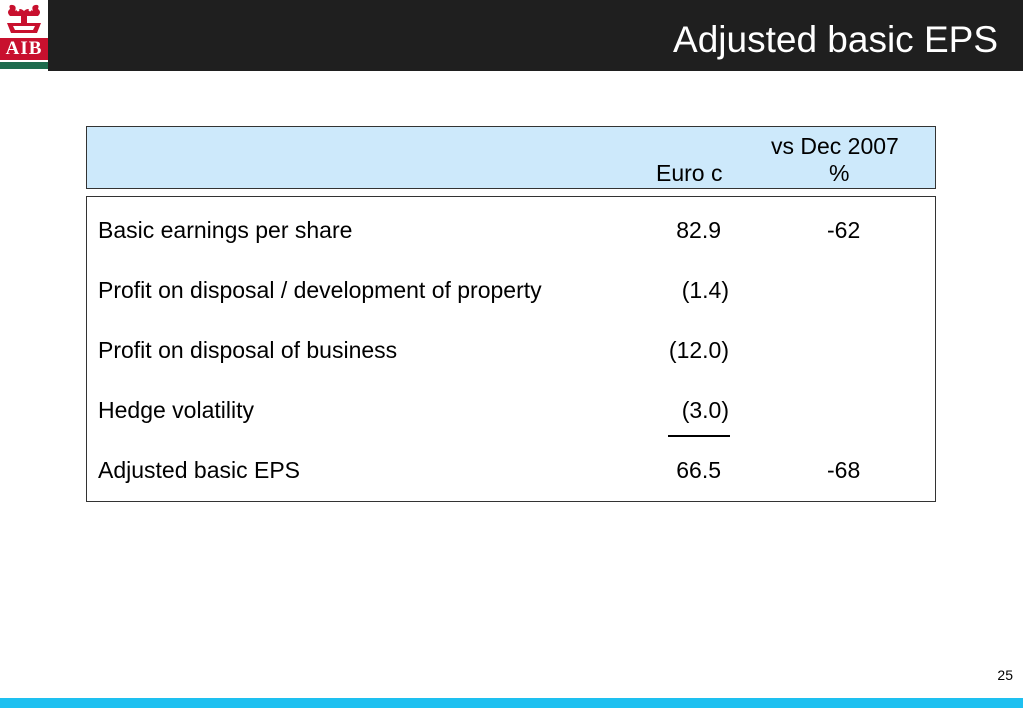  What do you see at coordinates (698, 350) in the screenshot?
I see `table-row-value: (12.0)` at bounding box center [698, 350].